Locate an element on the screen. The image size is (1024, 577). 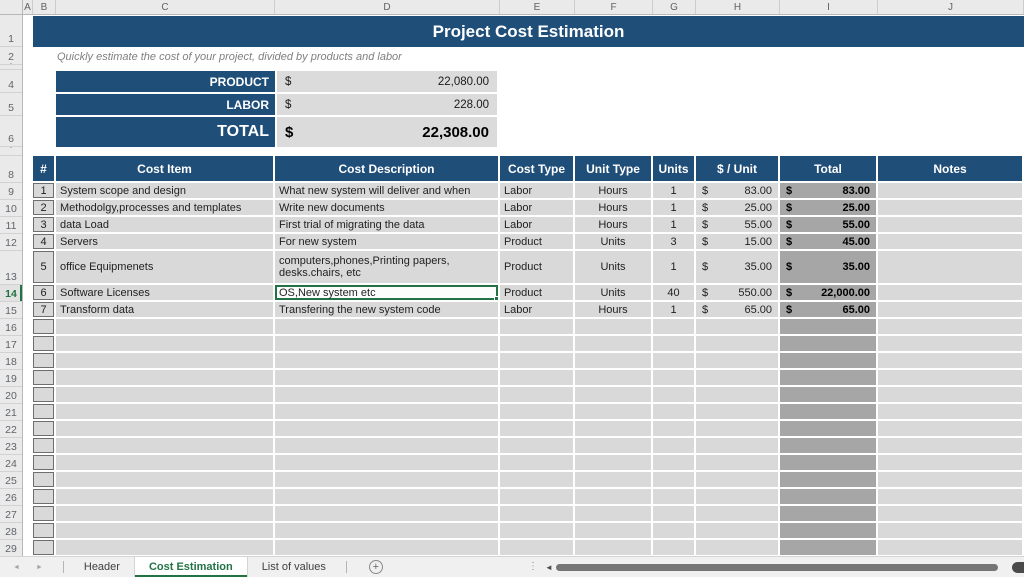
row-header-26: 26 is located at coordinates (11, 497).